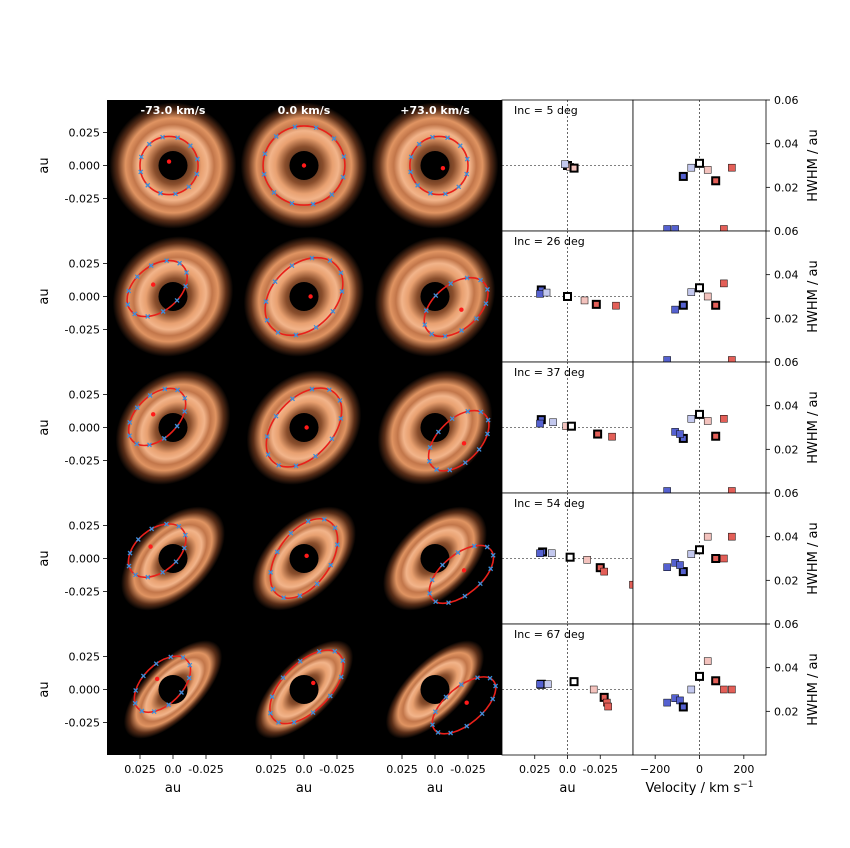 The height and width of the screenshot is (848, 850). I want to click on y-tick-label: 0.025, so click(85, 526).